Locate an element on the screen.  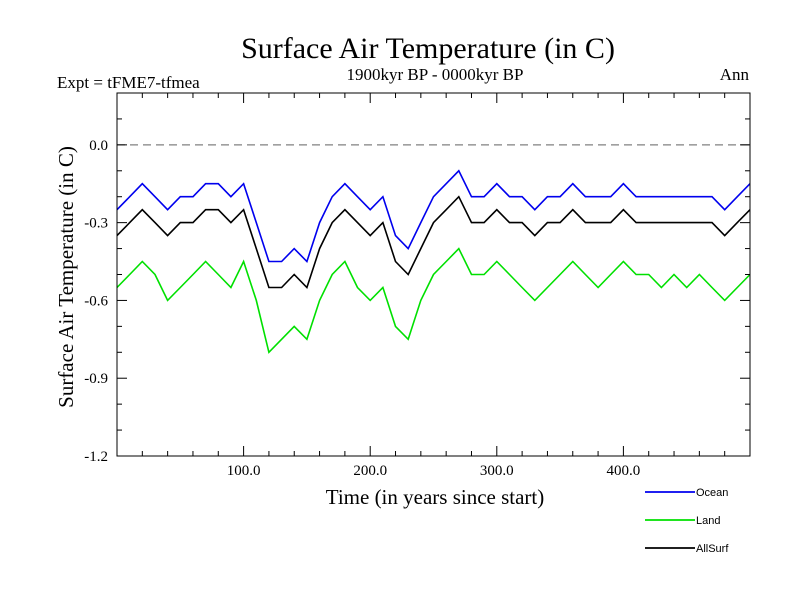
series-line-land is located at coordinates (433, 300).